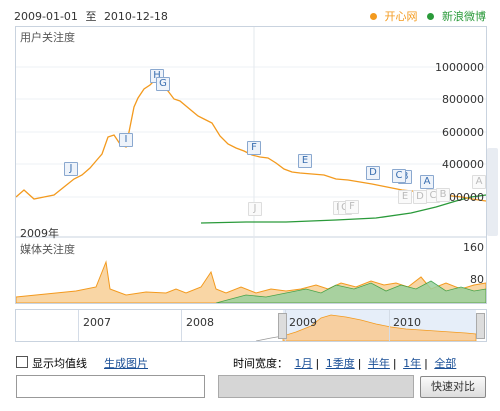  What do you see at coordinates (445, 363) in the screenshot?
I see `span-all: 全部` at bounding box center [445, 363].